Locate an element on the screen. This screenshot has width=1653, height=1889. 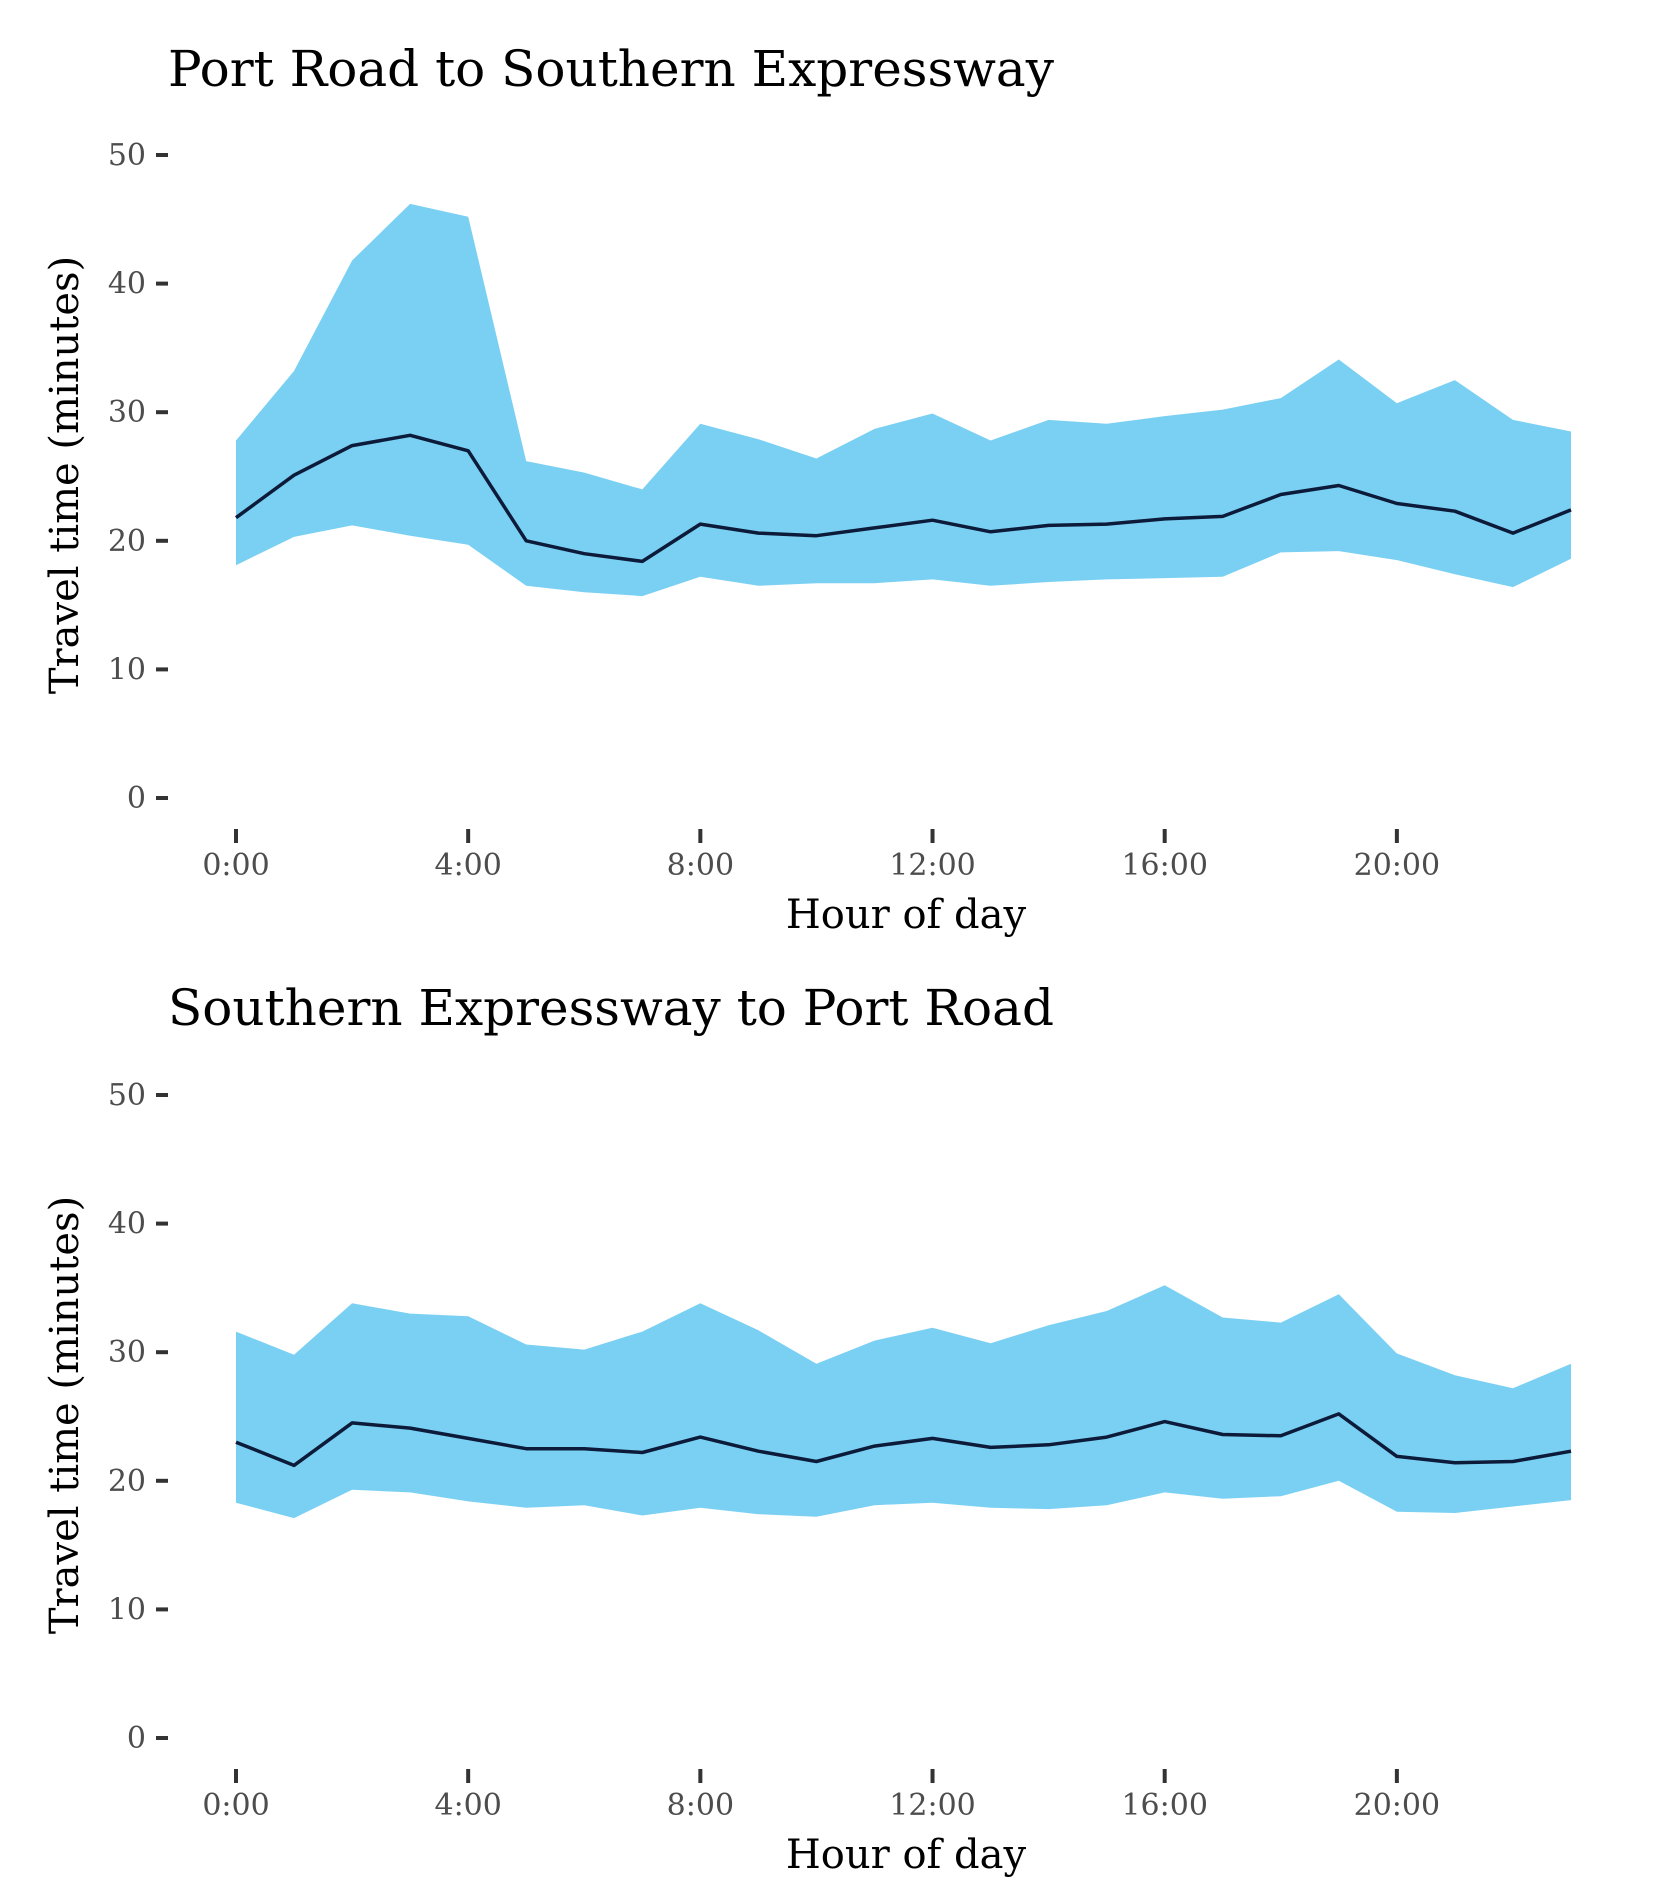
chart-title: Port Road to Southern Expressway is located at coordinates (611, 69).